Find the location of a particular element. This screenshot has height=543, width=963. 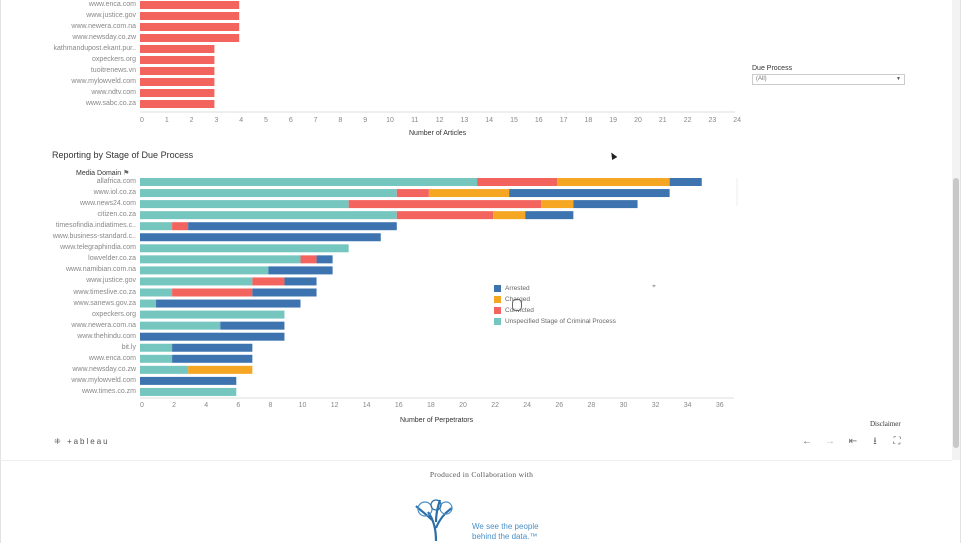

media-domain-header: Media Domain ⚑ is located at coordinates (102, 173).